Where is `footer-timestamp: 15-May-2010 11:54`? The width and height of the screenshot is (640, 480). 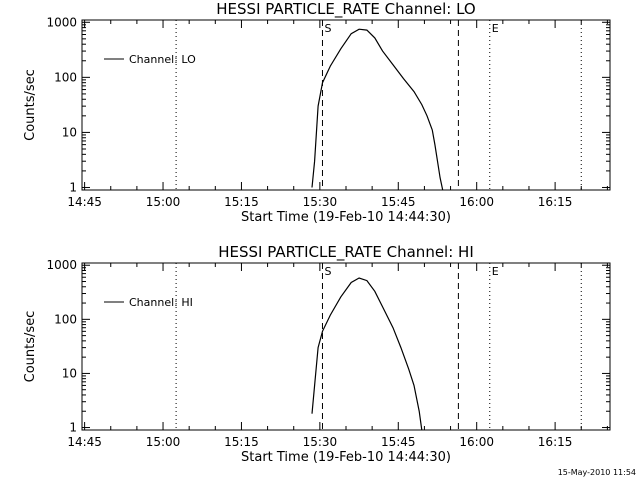
footer-timestamp: 15-May-2010 11:54 is located at coordinates (597, 472).